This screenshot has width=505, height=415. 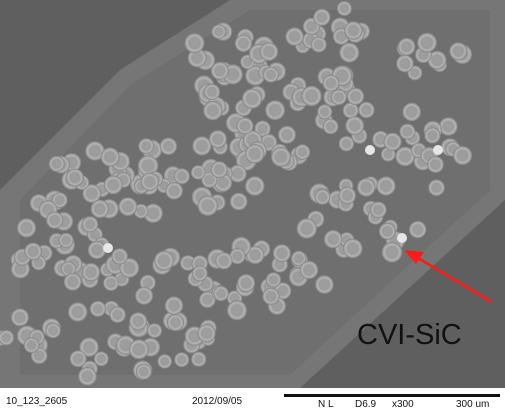 I want to click on sem-info-bar, so click(x=252, y=401).